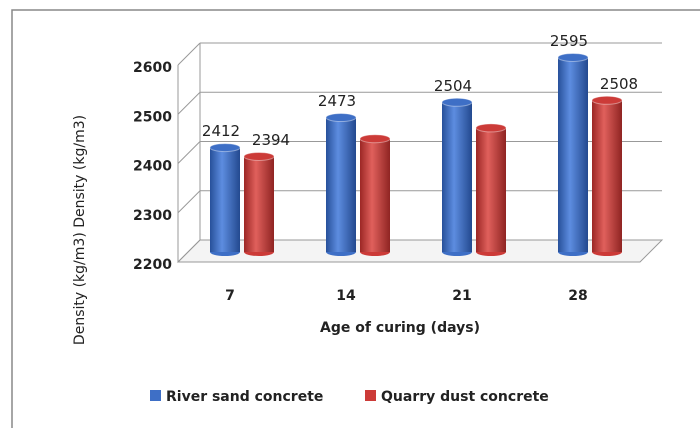  I want to click on y-tick-label: 2300, so click(152, 216).